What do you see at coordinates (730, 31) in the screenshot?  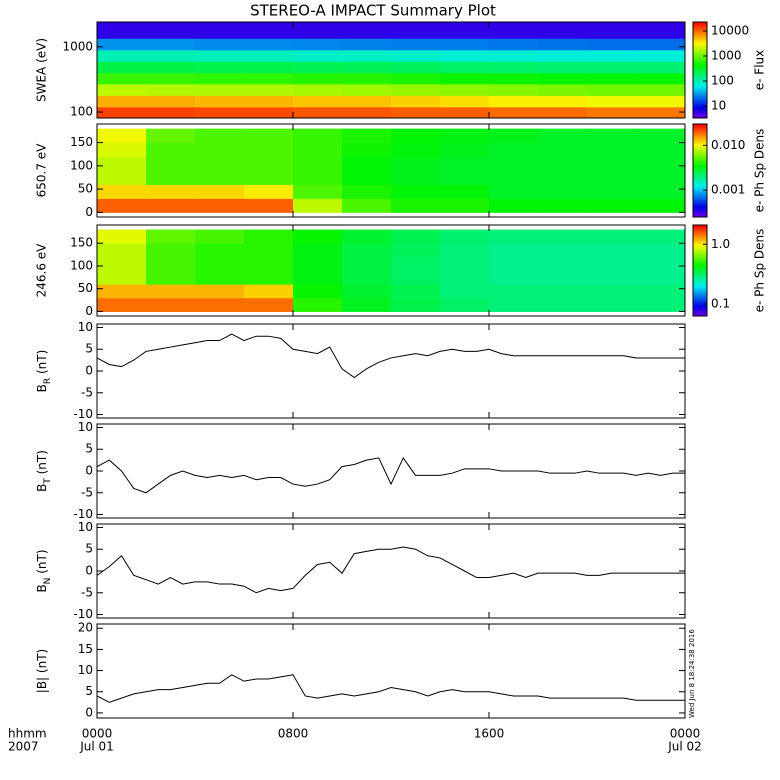 I see `colorbar-tick-label: 10000` at bounding box center [730, 31].